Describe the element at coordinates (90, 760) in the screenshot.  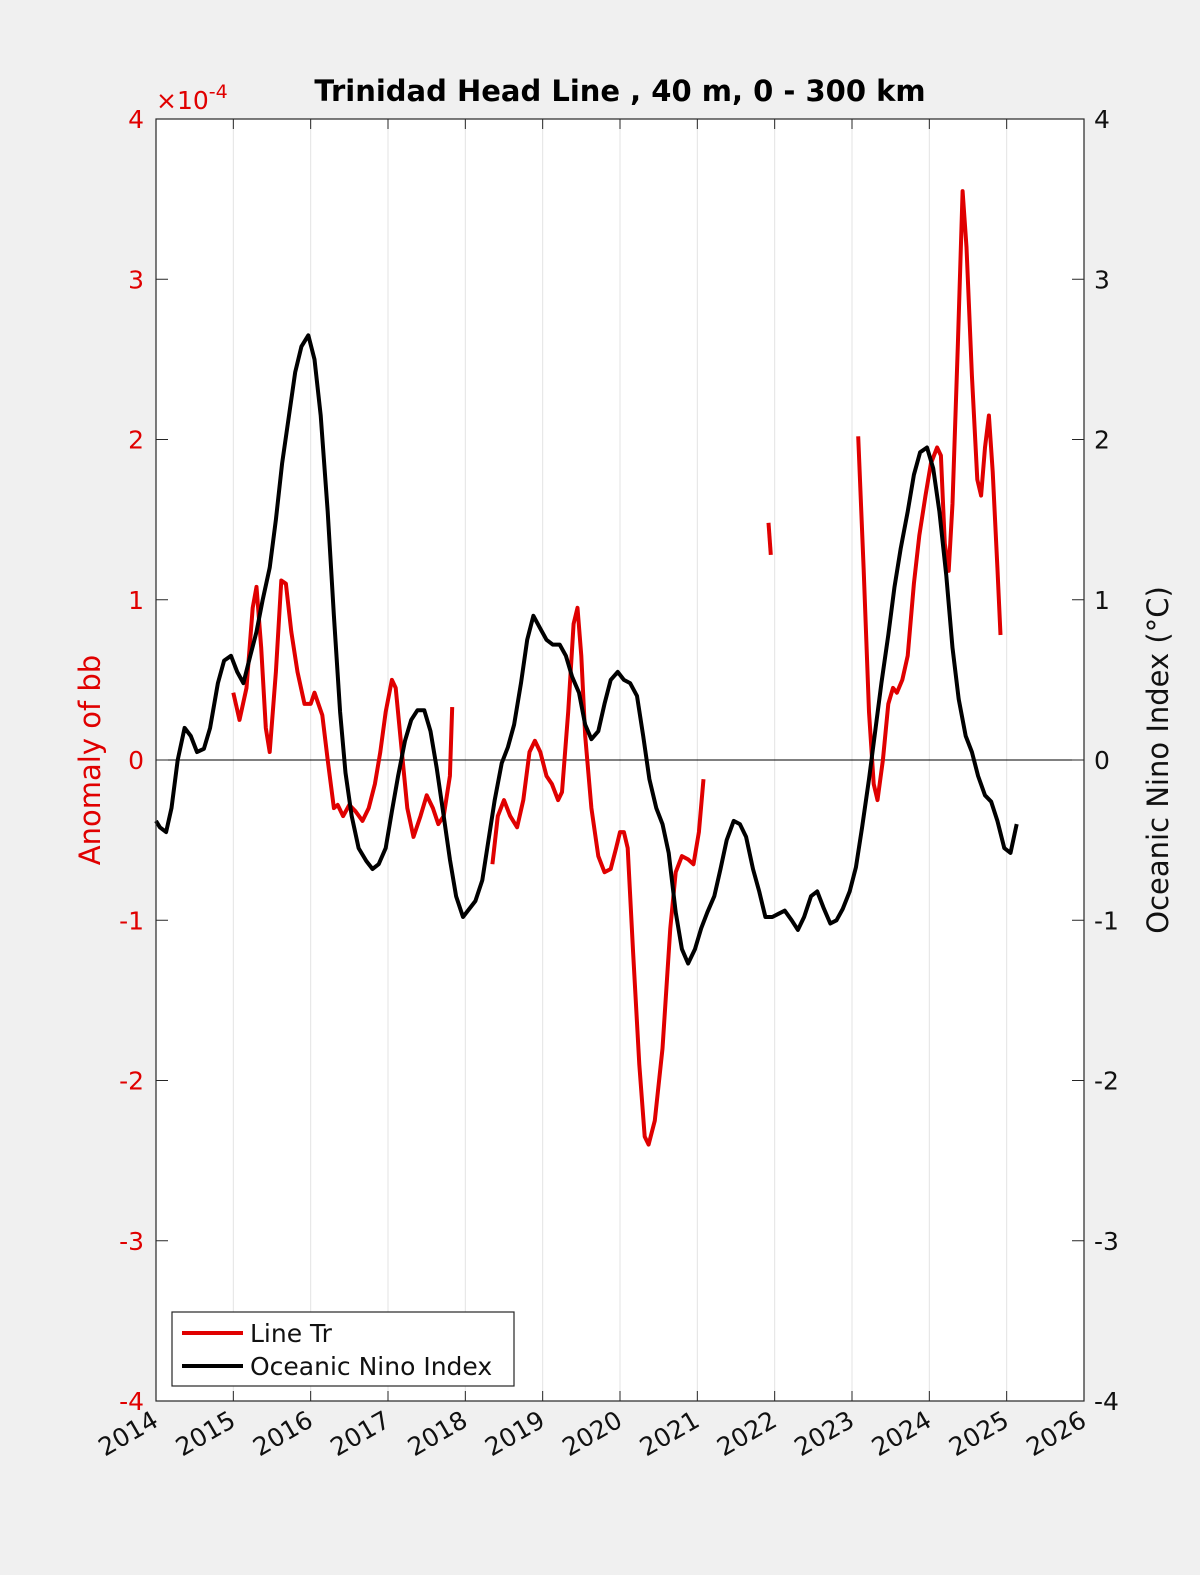
I see `left-axis-label: Anomaly of bb` at that location.